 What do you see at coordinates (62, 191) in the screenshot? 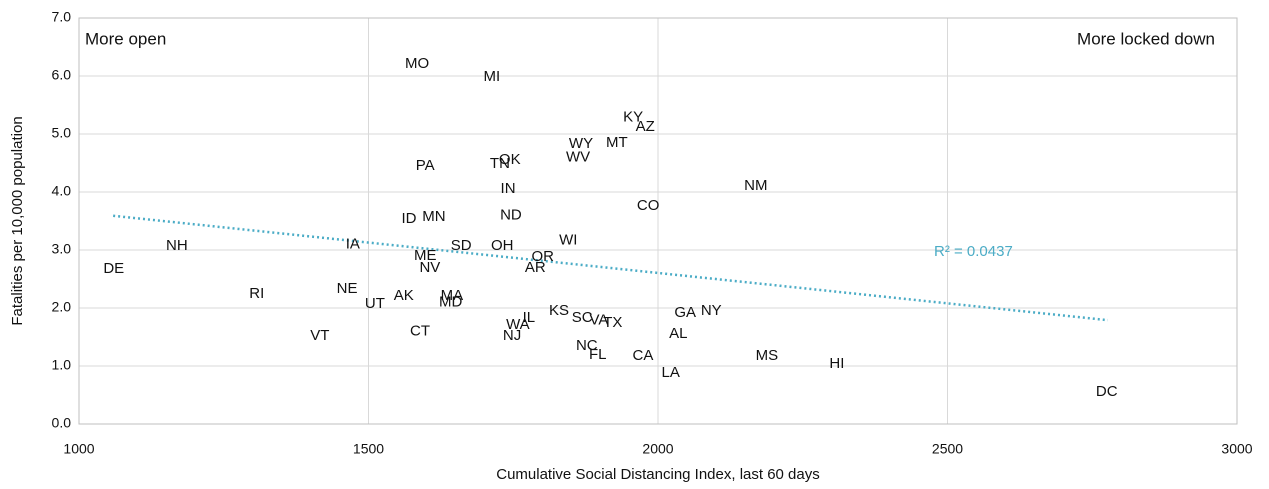
I see `y-tick-label: 4.0` at bounding box center [62, 191].